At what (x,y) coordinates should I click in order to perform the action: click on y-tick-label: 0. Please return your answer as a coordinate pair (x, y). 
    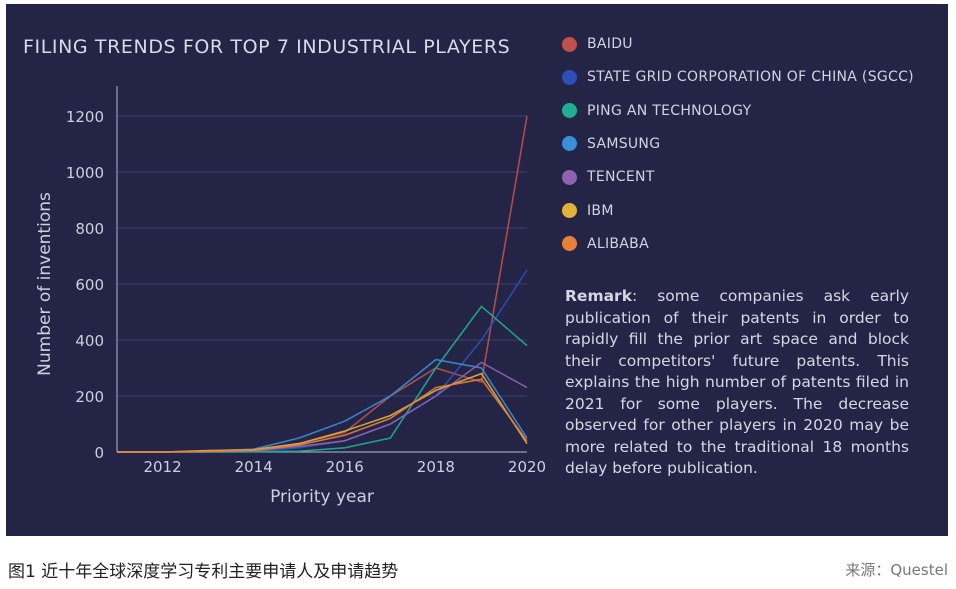
    Looking at the image, I should click on (99, 453).